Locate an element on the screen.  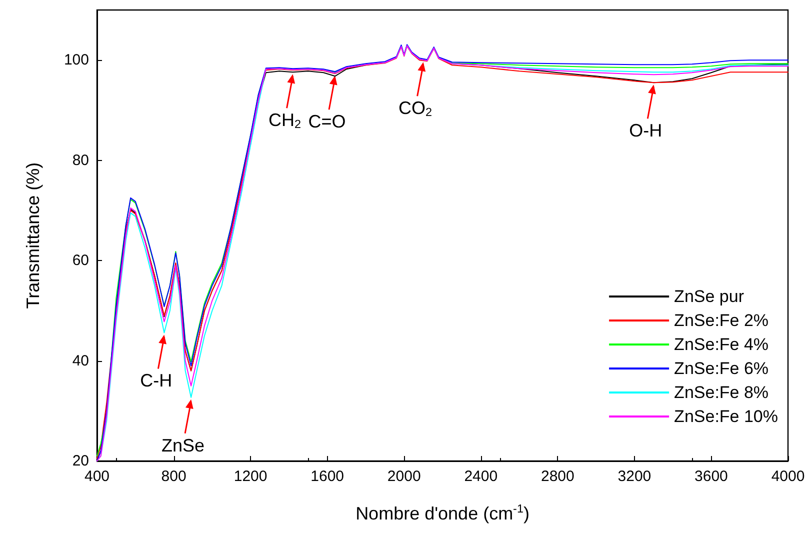
x-tick-label: 1200 is located at coordinates (251, 476).